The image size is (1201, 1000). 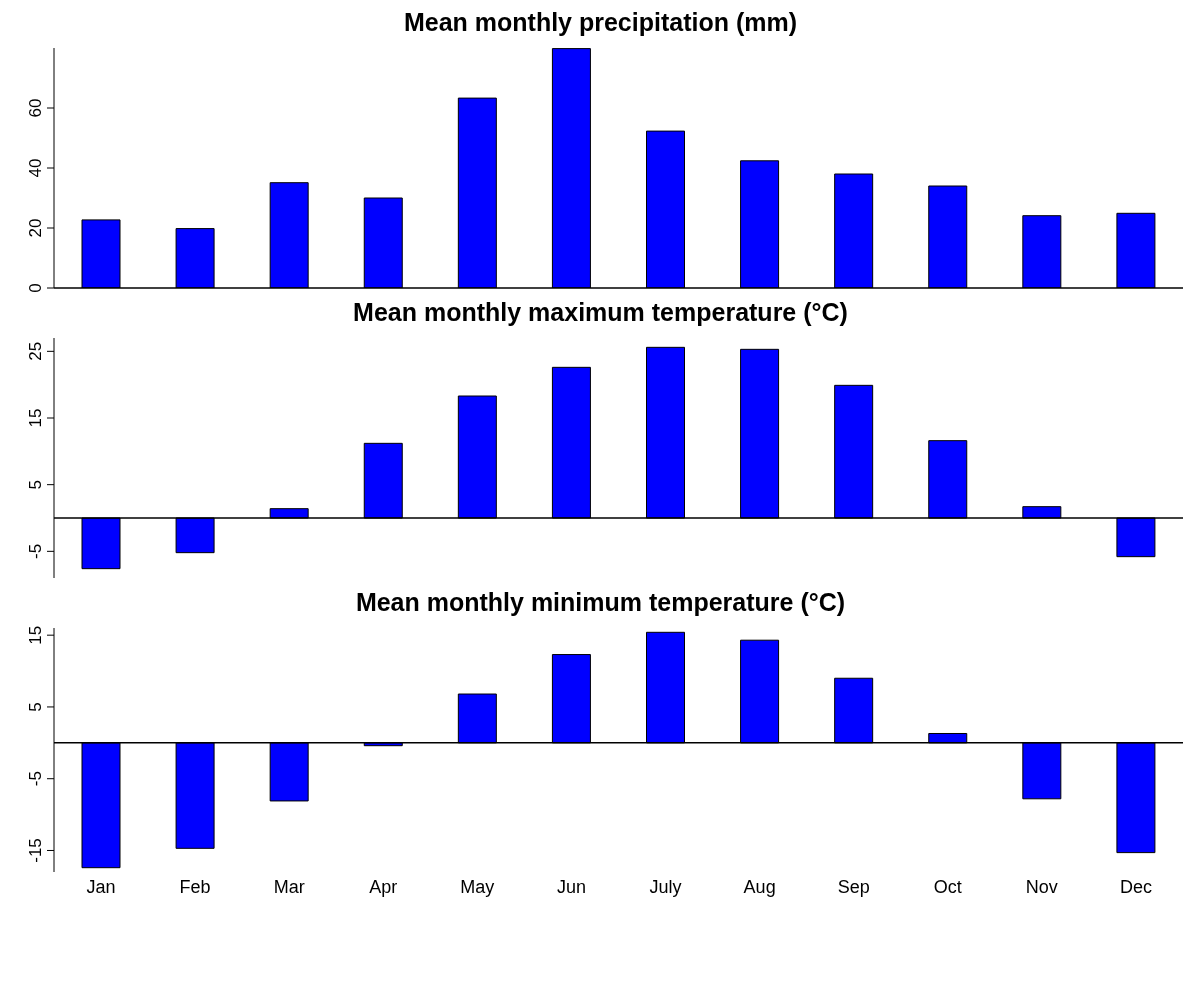 I want to click on chart-title: Mean monthly maximum temperature (°C), so click(x=600, y=313).